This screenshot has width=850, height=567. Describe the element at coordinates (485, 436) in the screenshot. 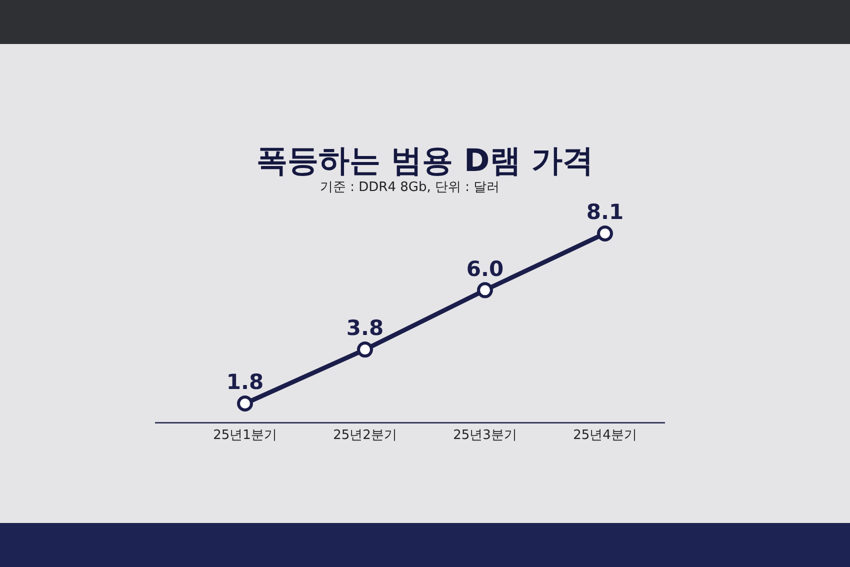

I see `x-tick-label: 25년3분기` at that location.